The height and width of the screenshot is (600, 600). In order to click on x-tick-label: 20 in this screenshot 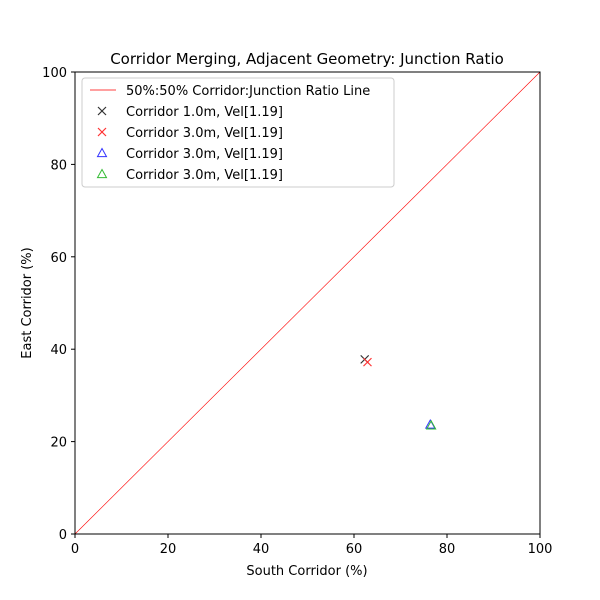, I will do `click(168, 549)`.